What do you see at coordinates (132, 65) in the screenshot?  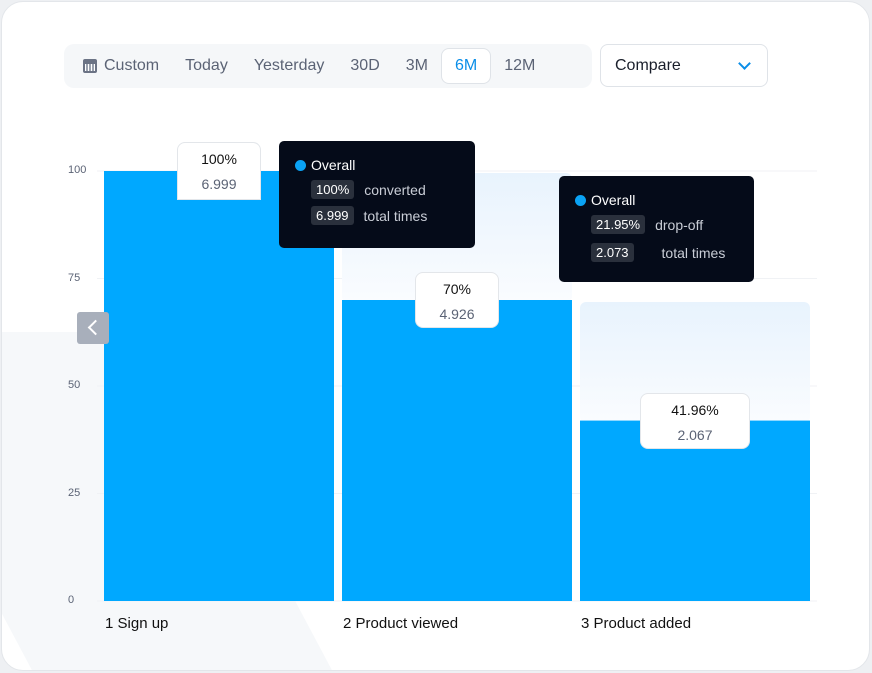 I see `range-label: Custom` at bounding box center [132, 65].